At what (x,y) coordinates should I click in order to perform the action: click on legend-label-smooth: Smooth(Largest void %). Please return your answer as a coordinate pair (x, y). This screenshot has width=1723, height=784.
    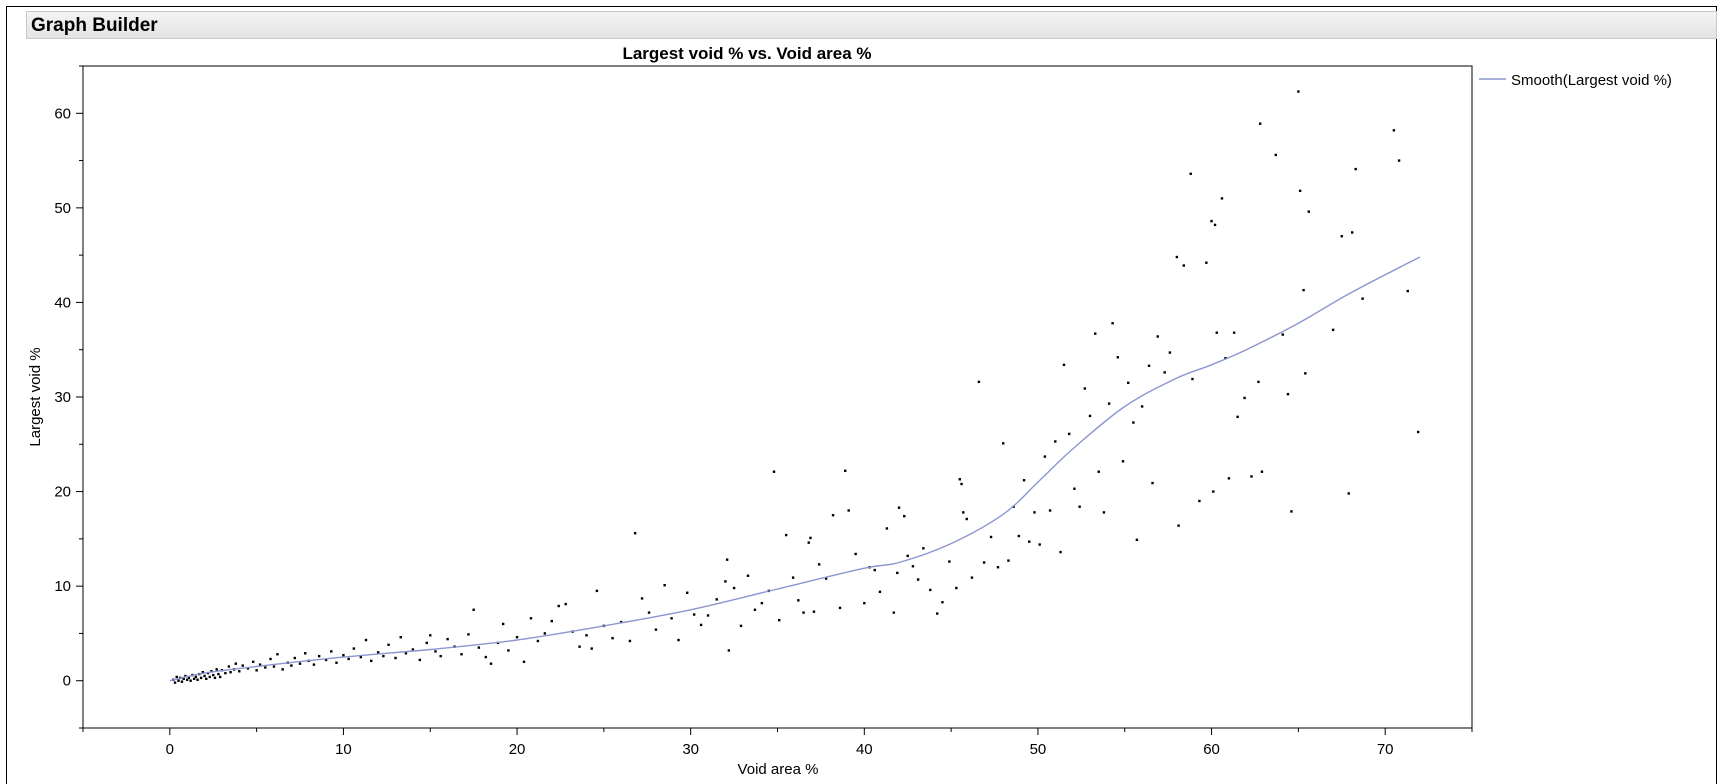
    Looking at the image, I should click on (1591, 80).